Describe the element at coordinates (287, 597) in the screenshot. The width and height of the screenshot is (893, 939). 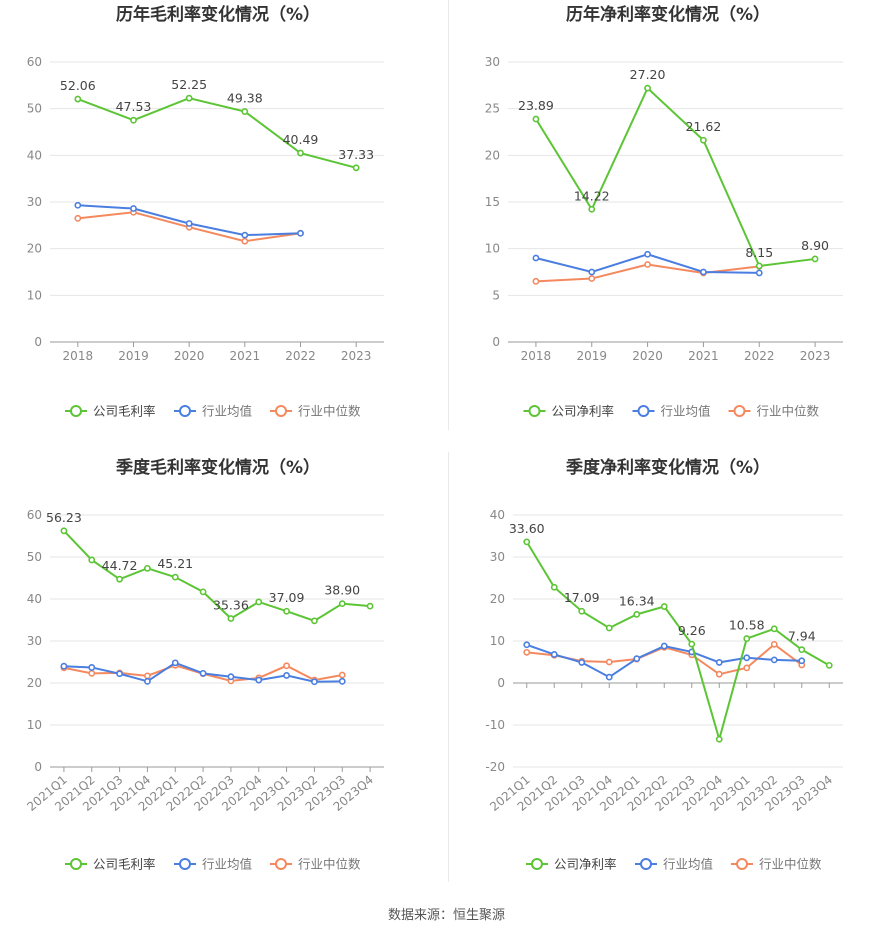
I see `data-label: 37.09` at that location.